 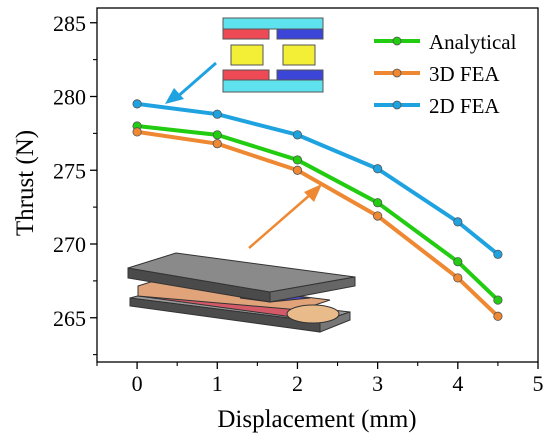 I want to click on x-tick-label: 2, so click(x=297, y=383).